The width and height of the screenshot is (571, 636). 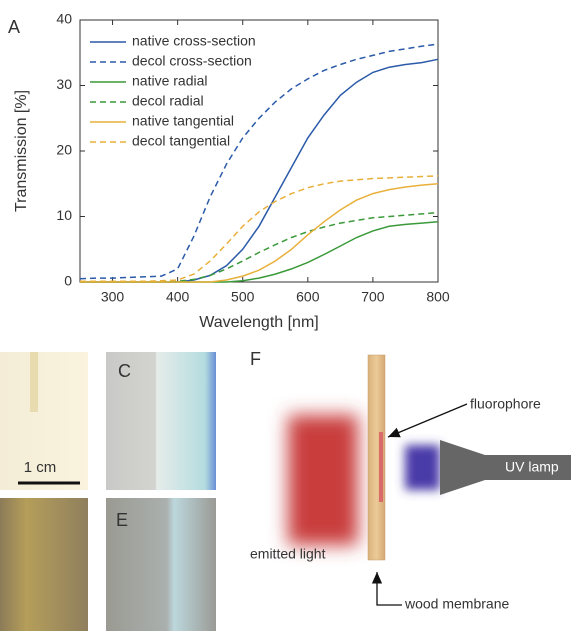 What do you see at coordinates (68, 281) in the screenshot?
I see `y-tick-label: 0` at bounding box center [68, 281].